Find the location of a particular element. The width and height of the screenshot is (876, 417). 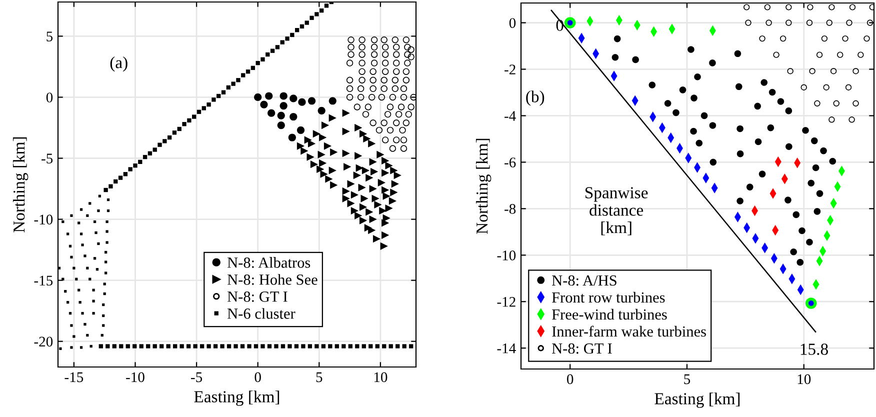

y-tick-label: 5 is located at coordinates (49, 37).